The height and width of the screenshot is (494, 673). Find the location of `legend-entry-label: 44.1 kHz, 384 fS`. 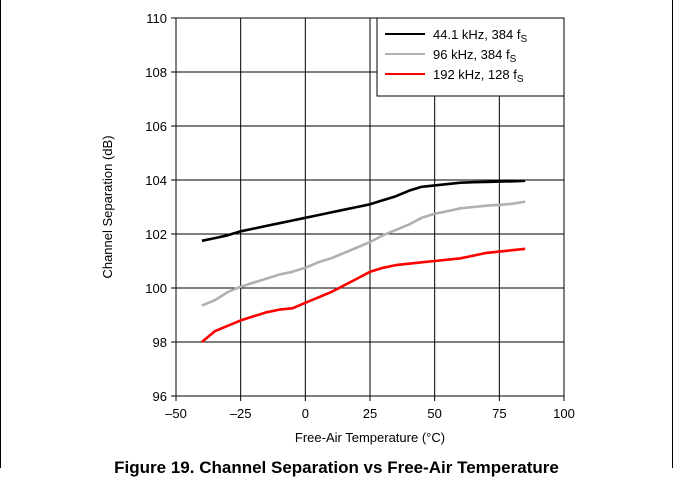

legend-entry-label: 44.1 kHz, 384 fS is located at coordinates (480, 36).